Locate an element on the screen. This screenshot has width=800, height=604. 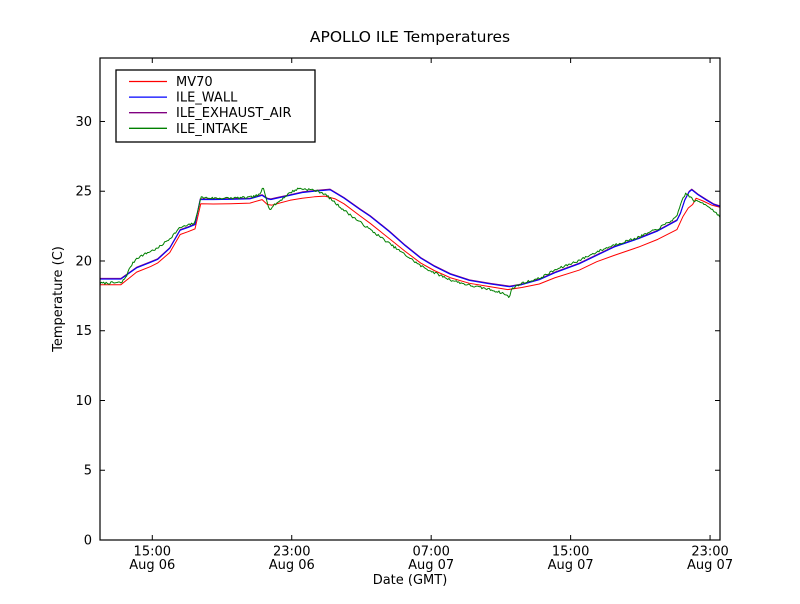
legend-entry-label: MV70 is located at coordinates (194, 82).